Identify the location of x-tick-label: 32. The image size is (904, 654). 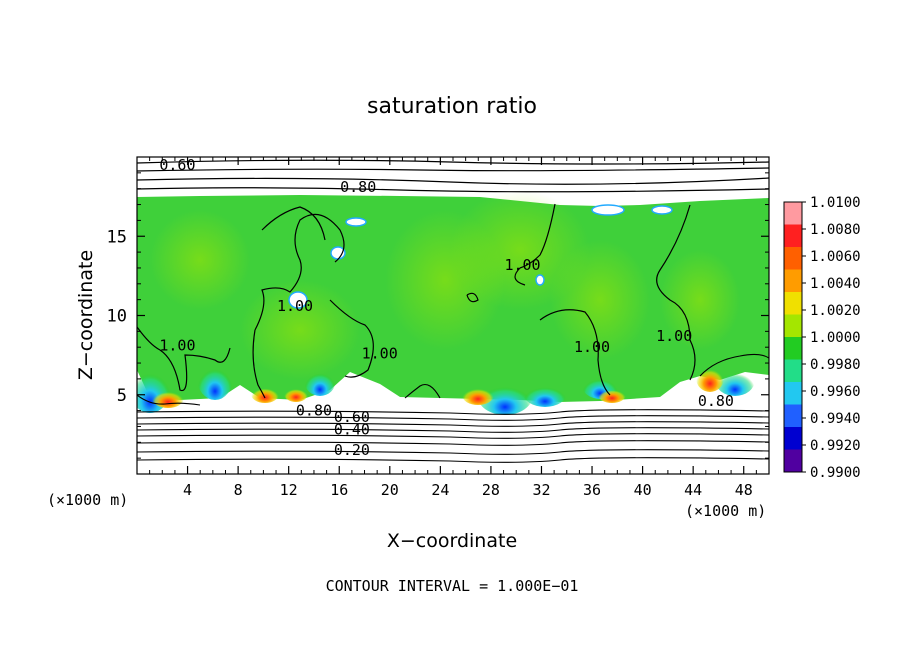
(541, 490).